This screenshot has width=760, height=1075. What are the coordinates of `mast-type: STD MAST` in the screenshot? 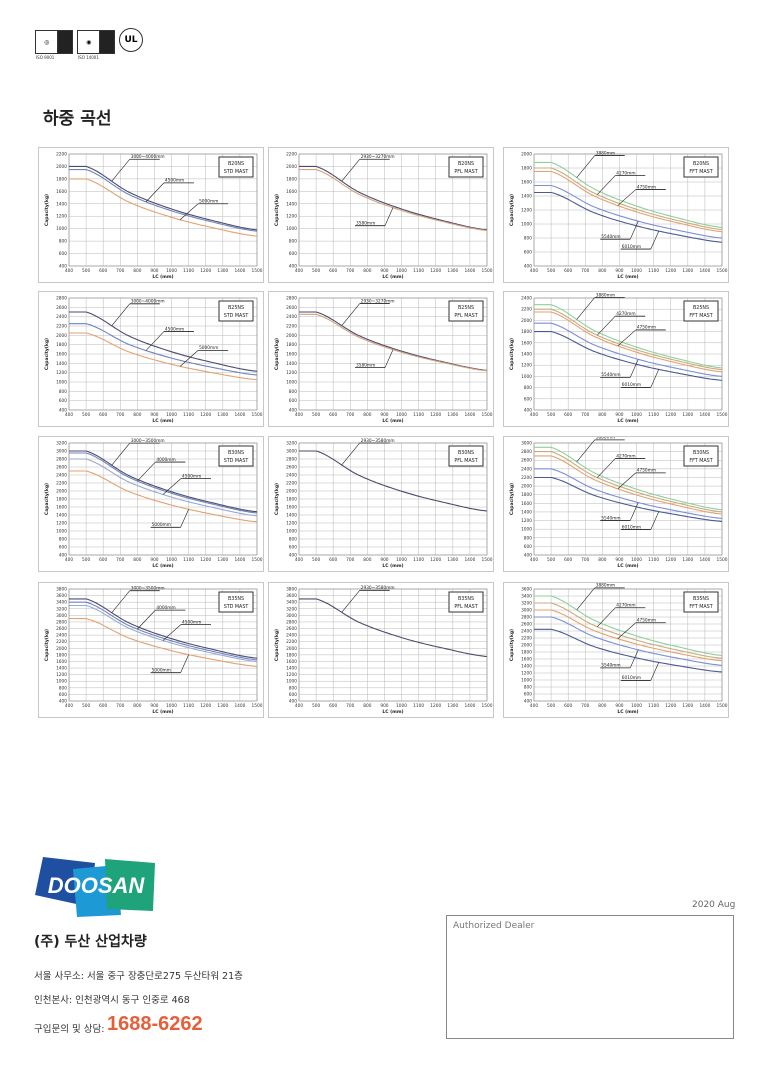 It's located at (236, 316).